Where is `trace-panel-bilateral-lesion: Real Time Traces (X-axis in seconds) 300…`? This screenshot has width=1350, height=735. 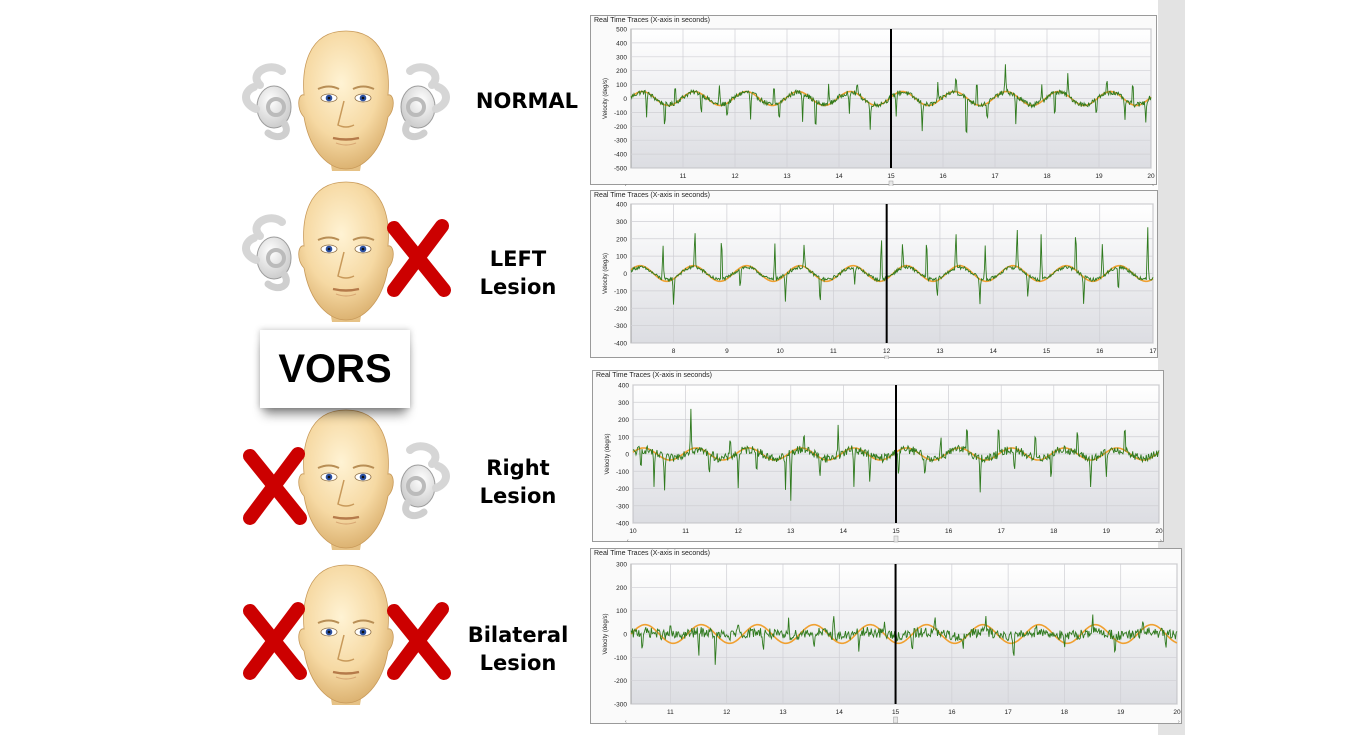
trace-panel-bilateral-lesion: Real Time Traces (X-axis in seconds) 300… is located at coordinates (886, 637).